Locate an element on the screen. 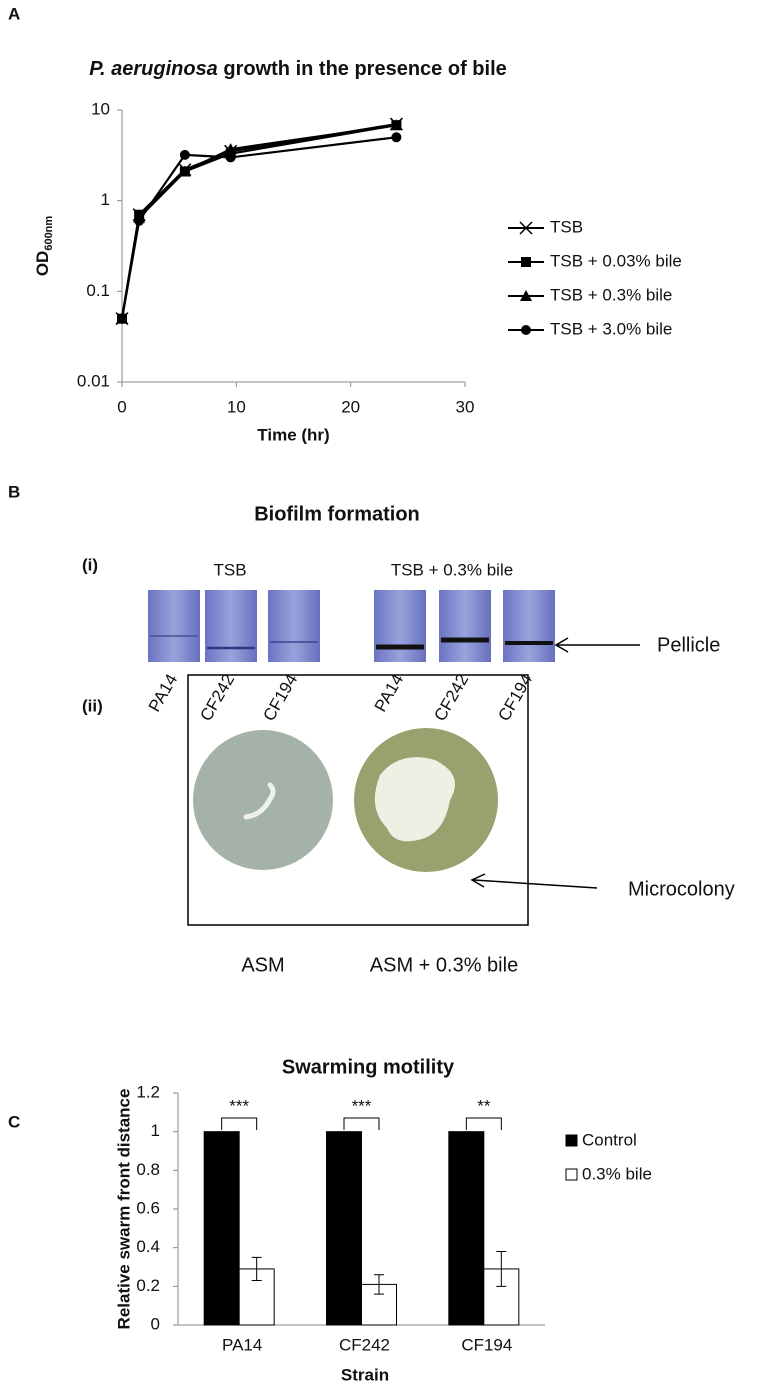  part-label: (ii) is located at coordinates (92, 705).